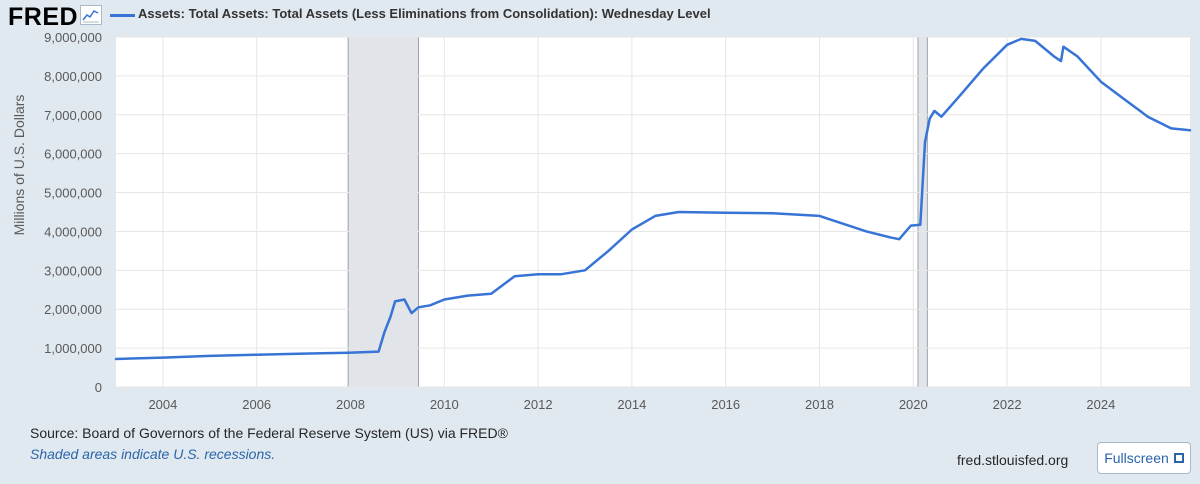 The image size is (1200, 484). I want to click on chart-line-icon, so click(91, 15).